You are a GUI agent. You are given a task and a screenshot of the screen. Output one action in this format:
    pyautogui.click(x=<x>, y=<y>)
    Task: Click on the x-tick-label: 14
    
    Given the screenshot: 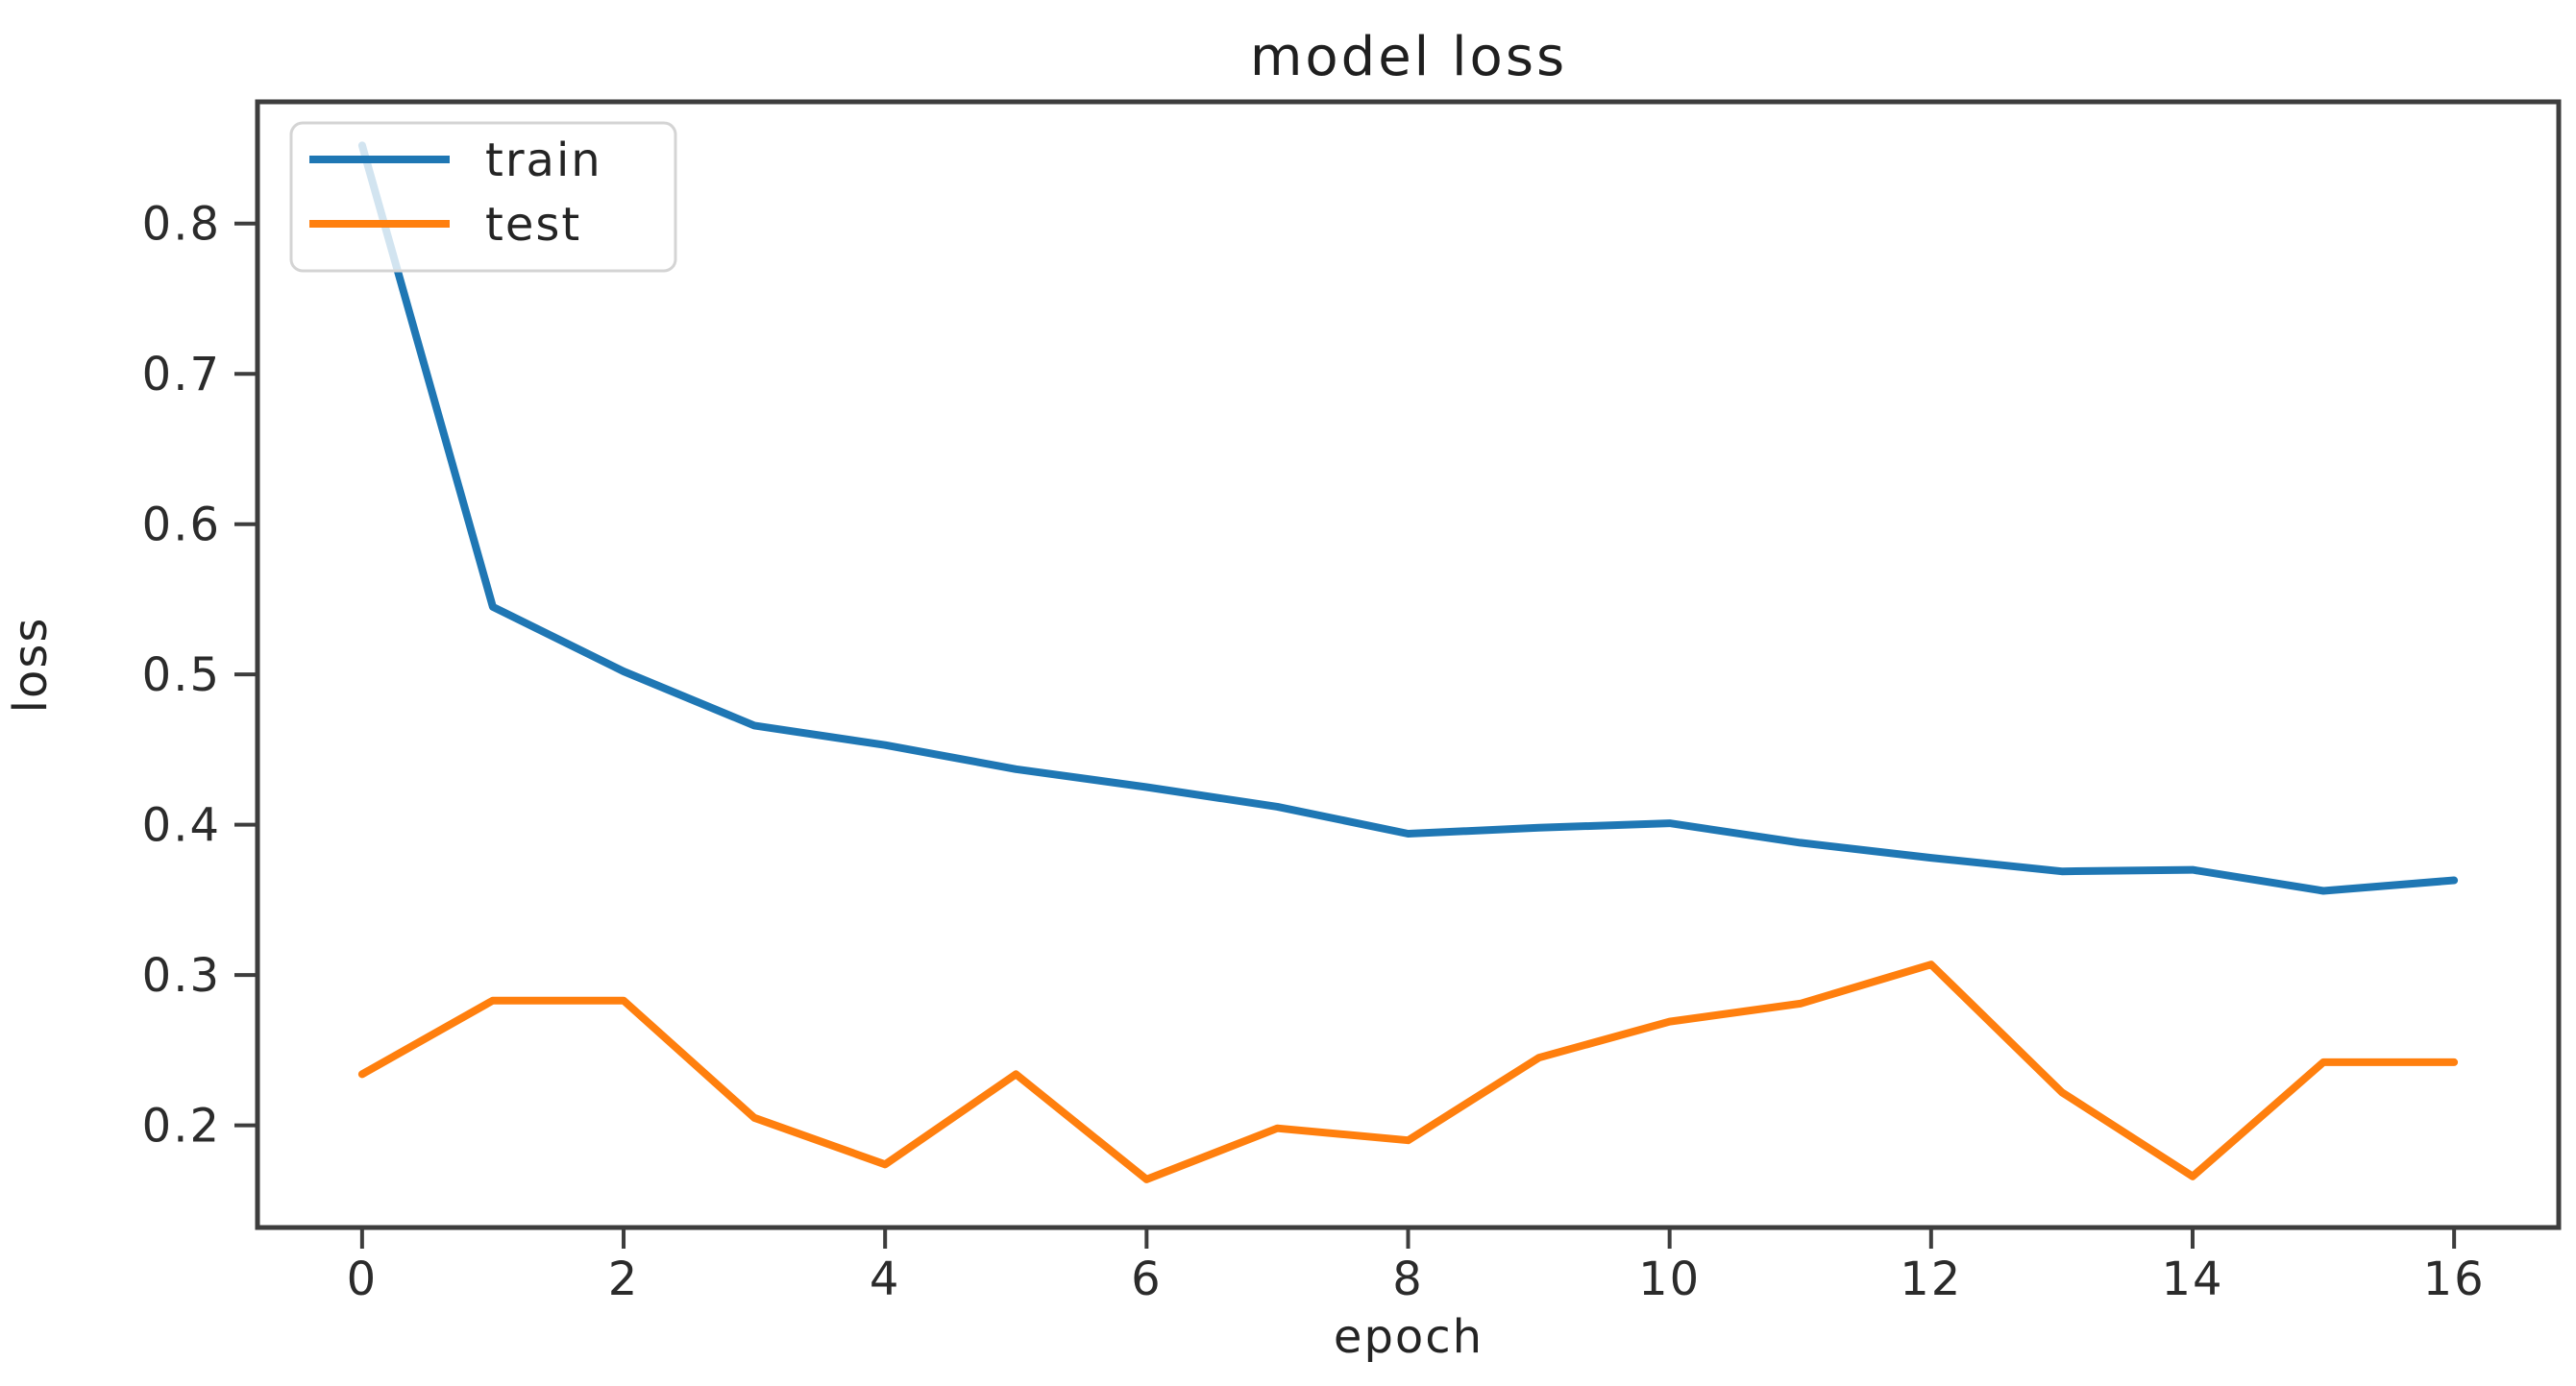 What is the action you would take?
    pyautogui.click(x=2192, y=1279)
    